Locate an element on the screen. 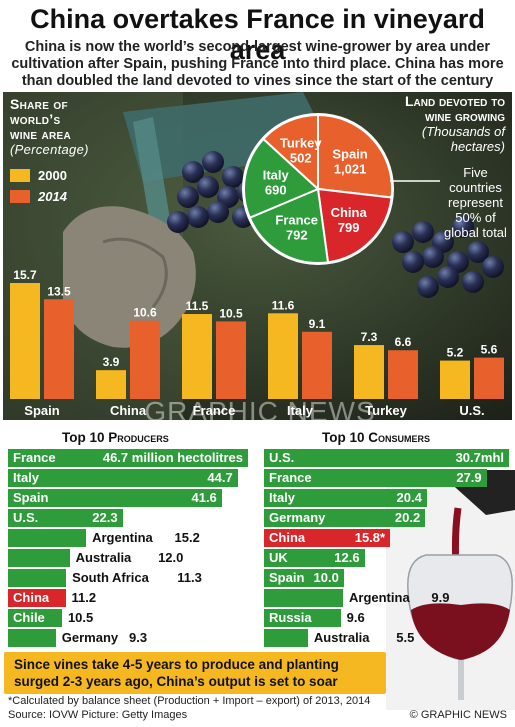 This screenshot has width=515, height=727. list-item: France 46.7 million hectolitres is located at coordinates (128, 458).